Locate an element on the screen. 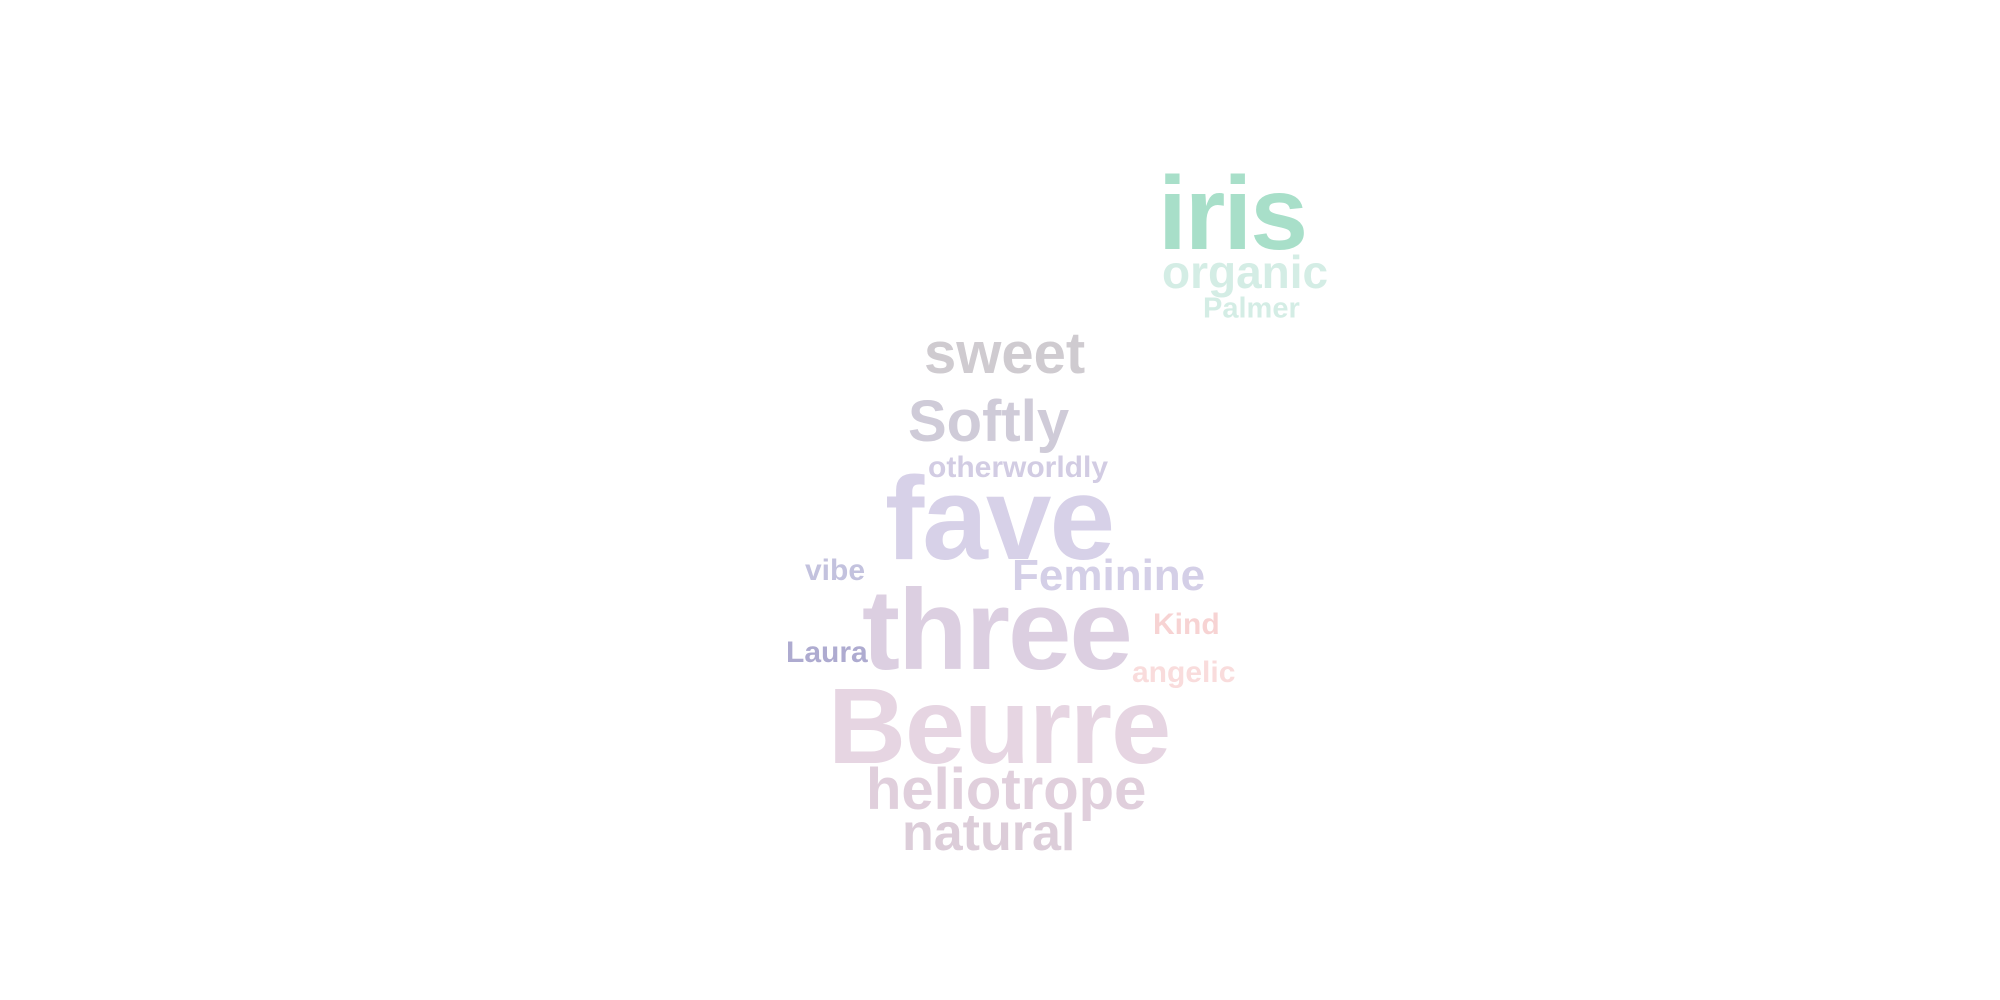 This screenshot has width=2000, height=1000. word-heliotrope: heliotrope is located at coordinates (1006, 789).